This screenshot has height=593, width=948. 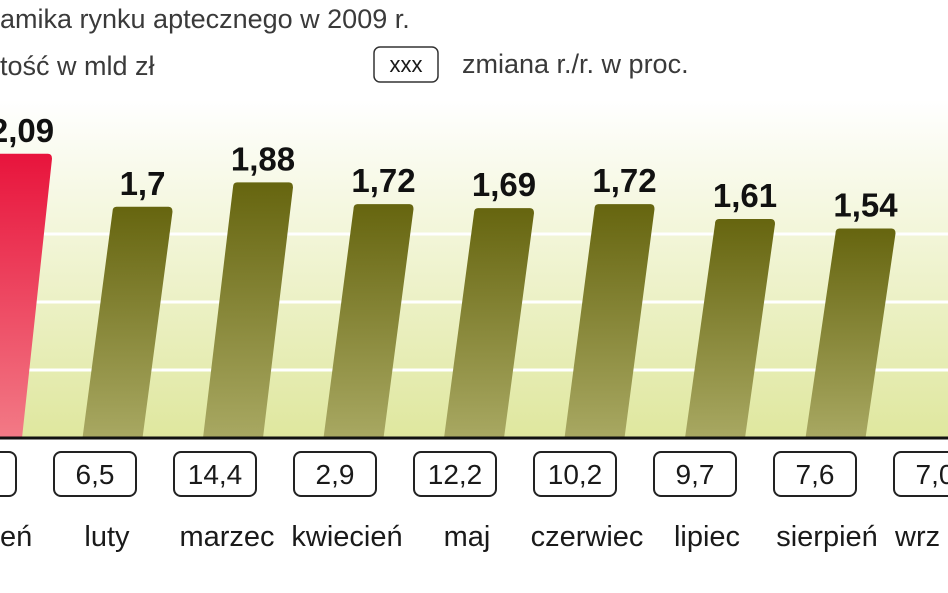 I want to click on change-label: 2,9, so click(x=335, y=474).